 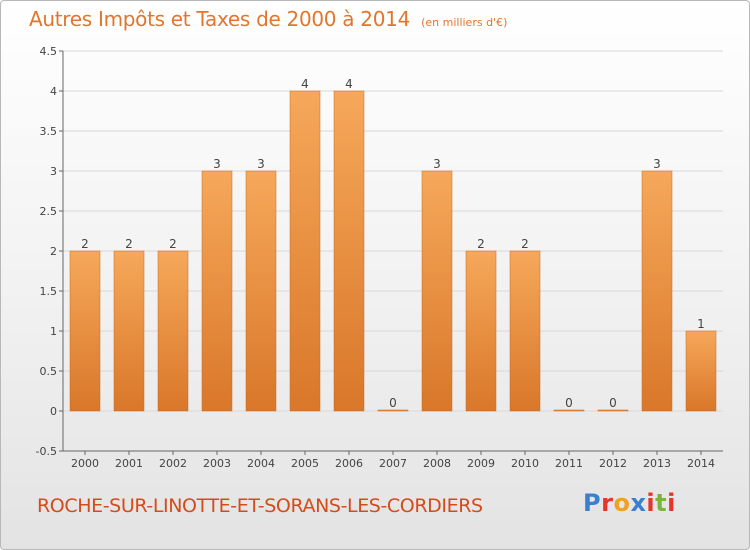 What do you see at coordinates (53, 251) in the screenshot?
I see `y-tick-label: 2` at bounding box center [53, 251].